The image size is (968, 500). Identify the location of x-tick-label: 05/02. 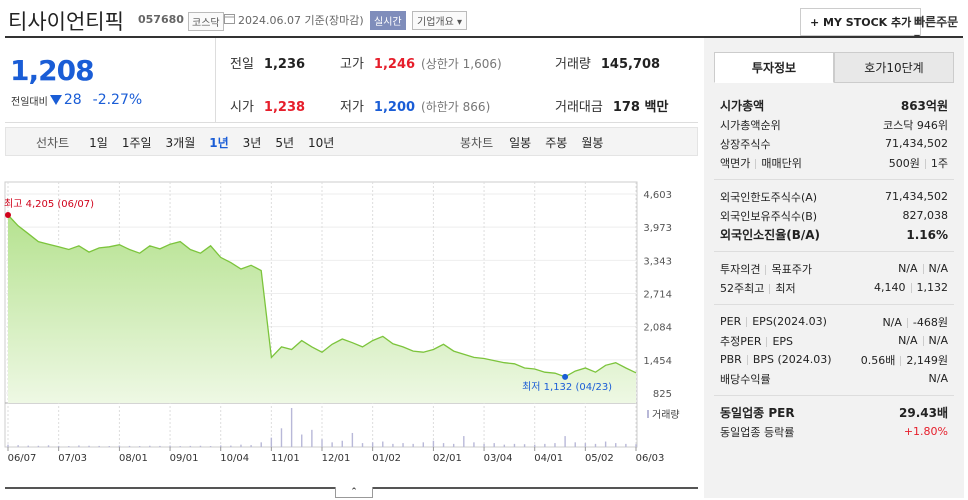
(599, 458).